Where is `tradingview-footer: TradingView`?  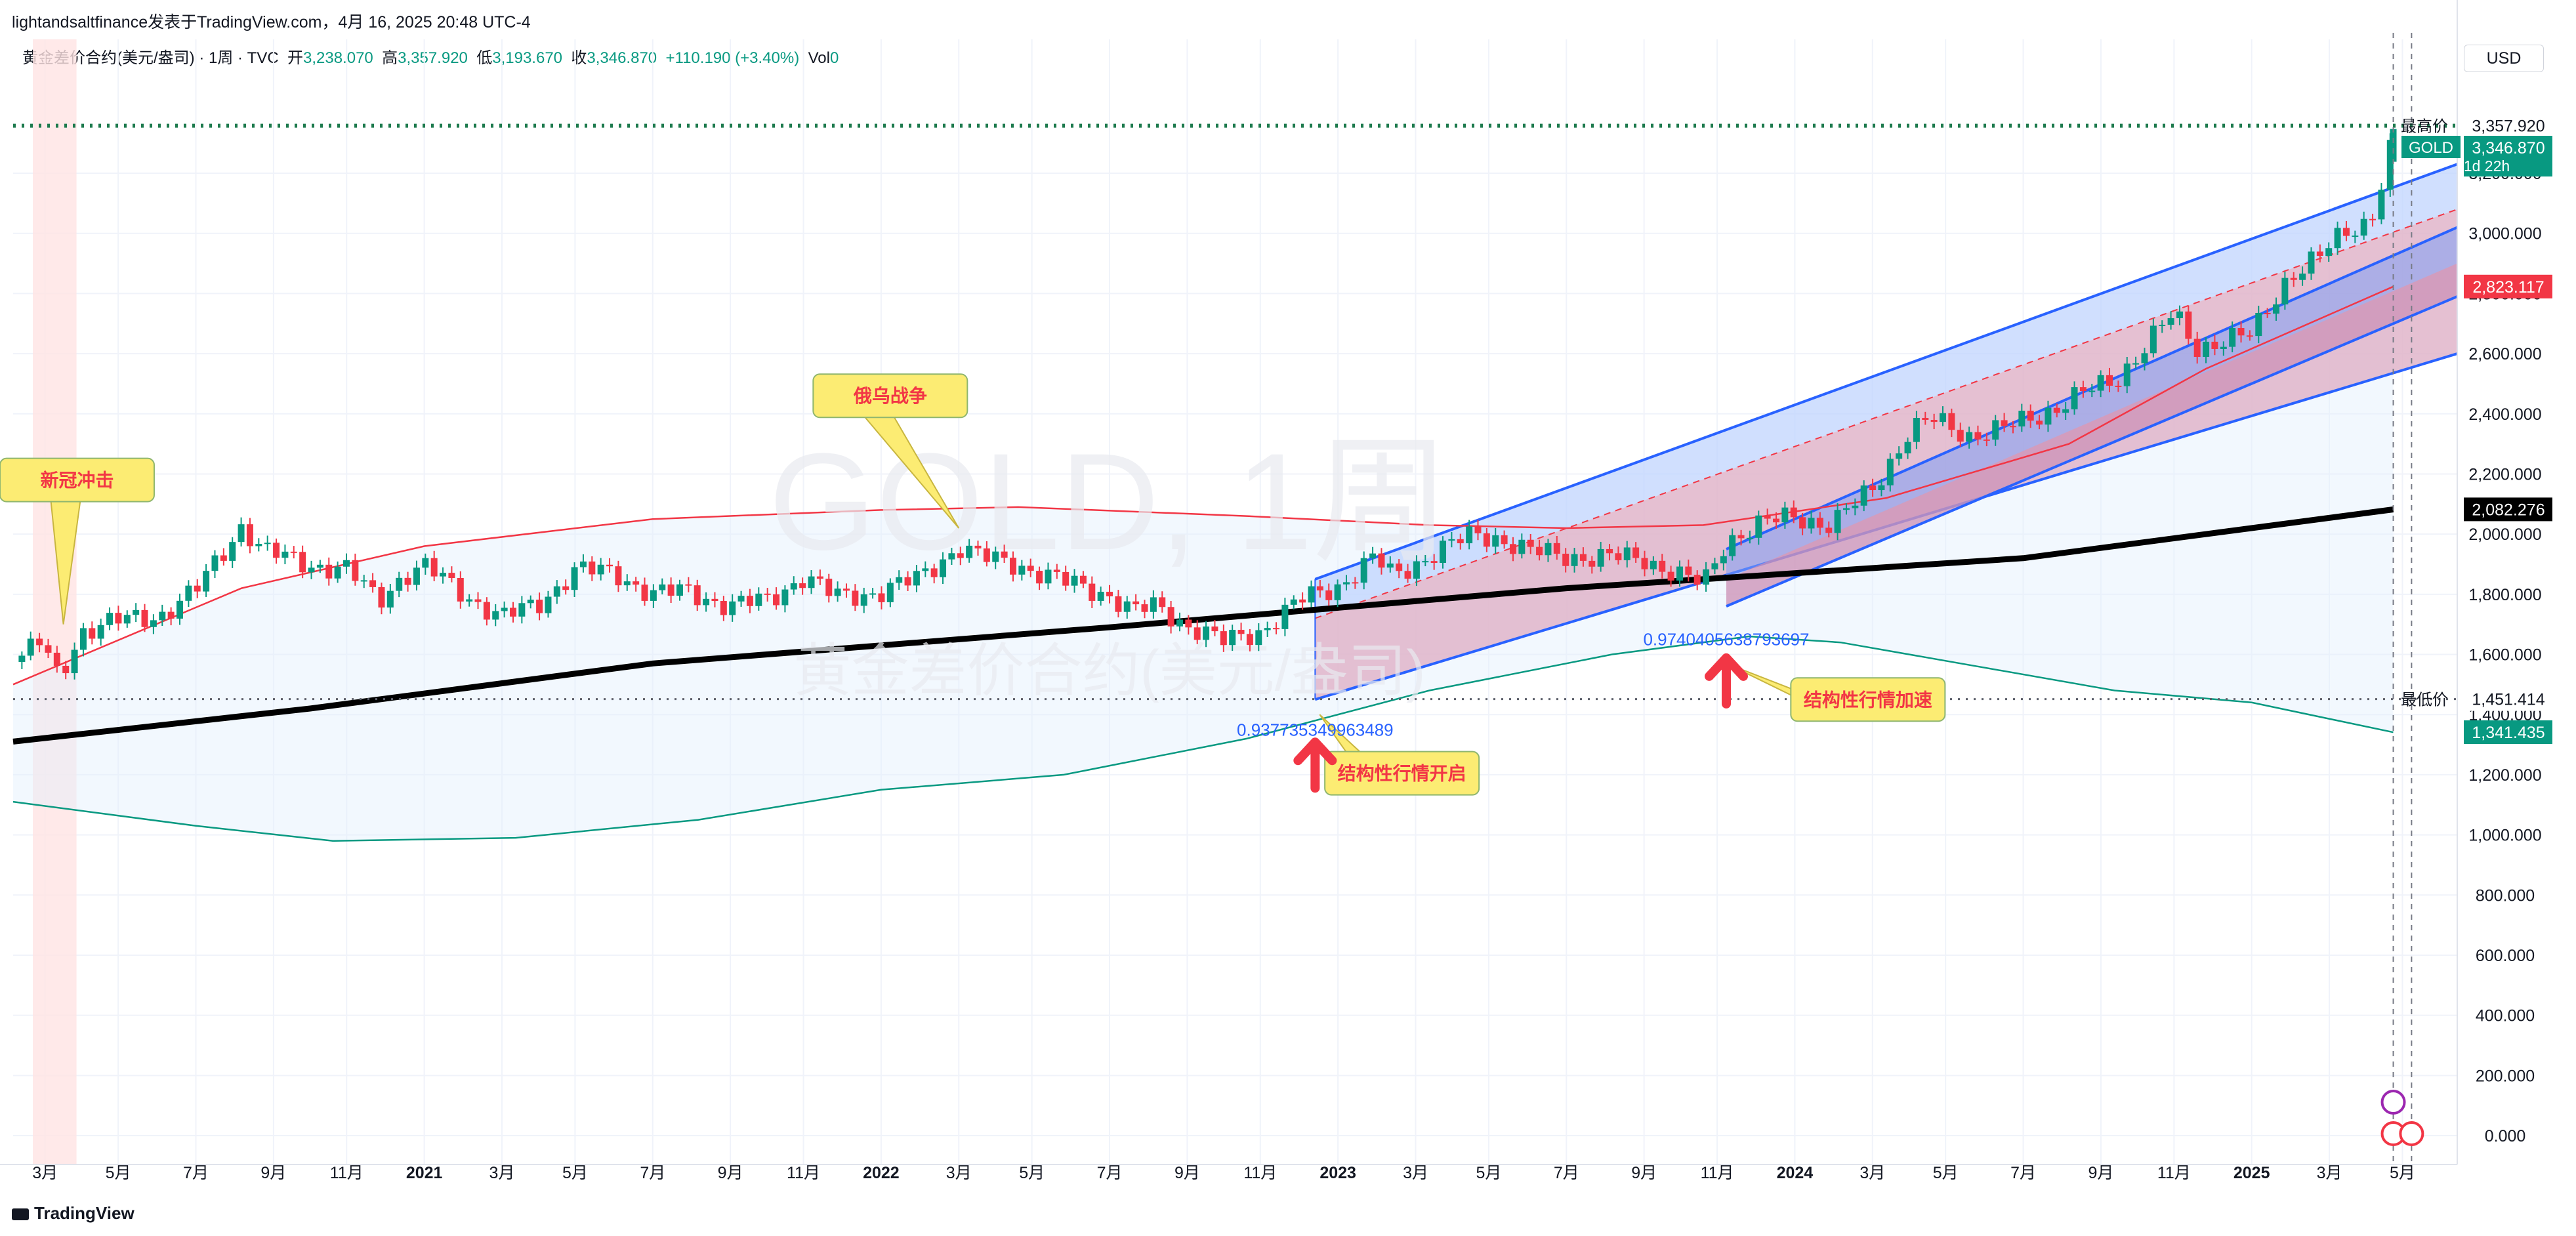
tradingview-footer: TradingView is located at coordinates (73, 1213).